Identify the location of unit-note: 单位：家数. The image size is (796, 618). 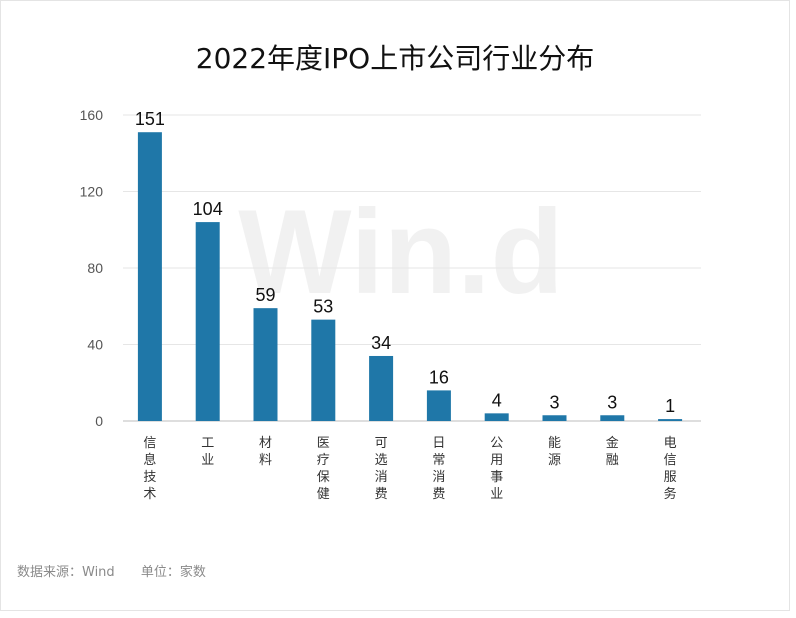
(173, 572).